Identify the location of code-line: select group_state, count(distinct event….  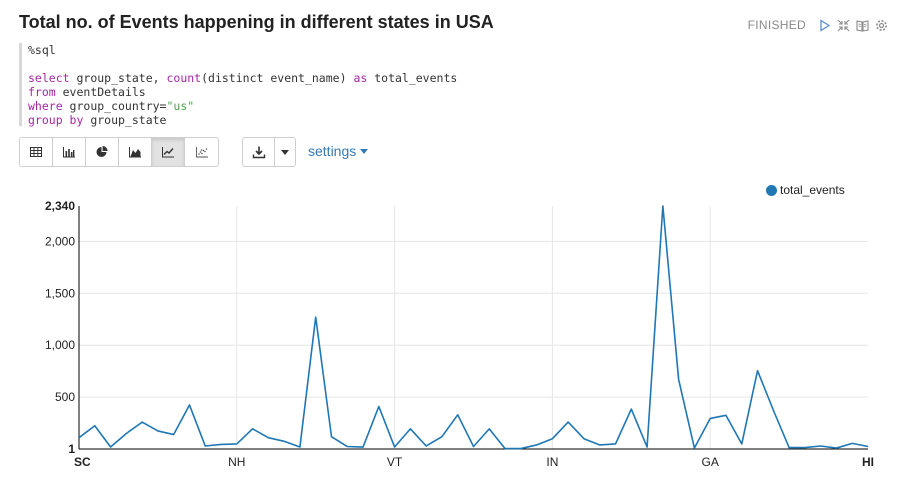
(303, 78).